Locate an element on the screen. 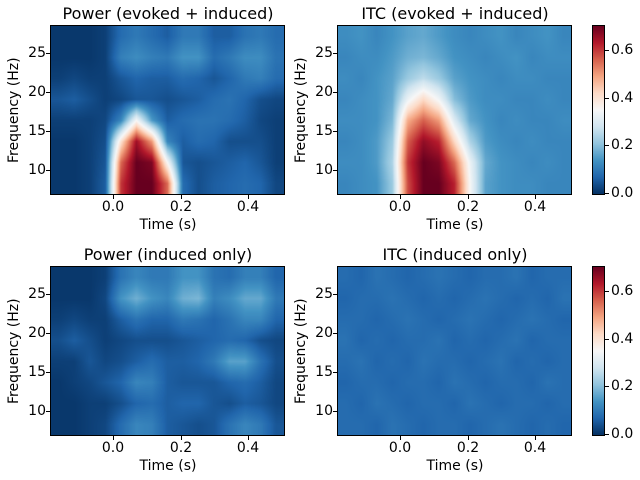  colorbar-bottom: 0.6 0.4 0.2 0.0 is located at coordinates (616, 354).